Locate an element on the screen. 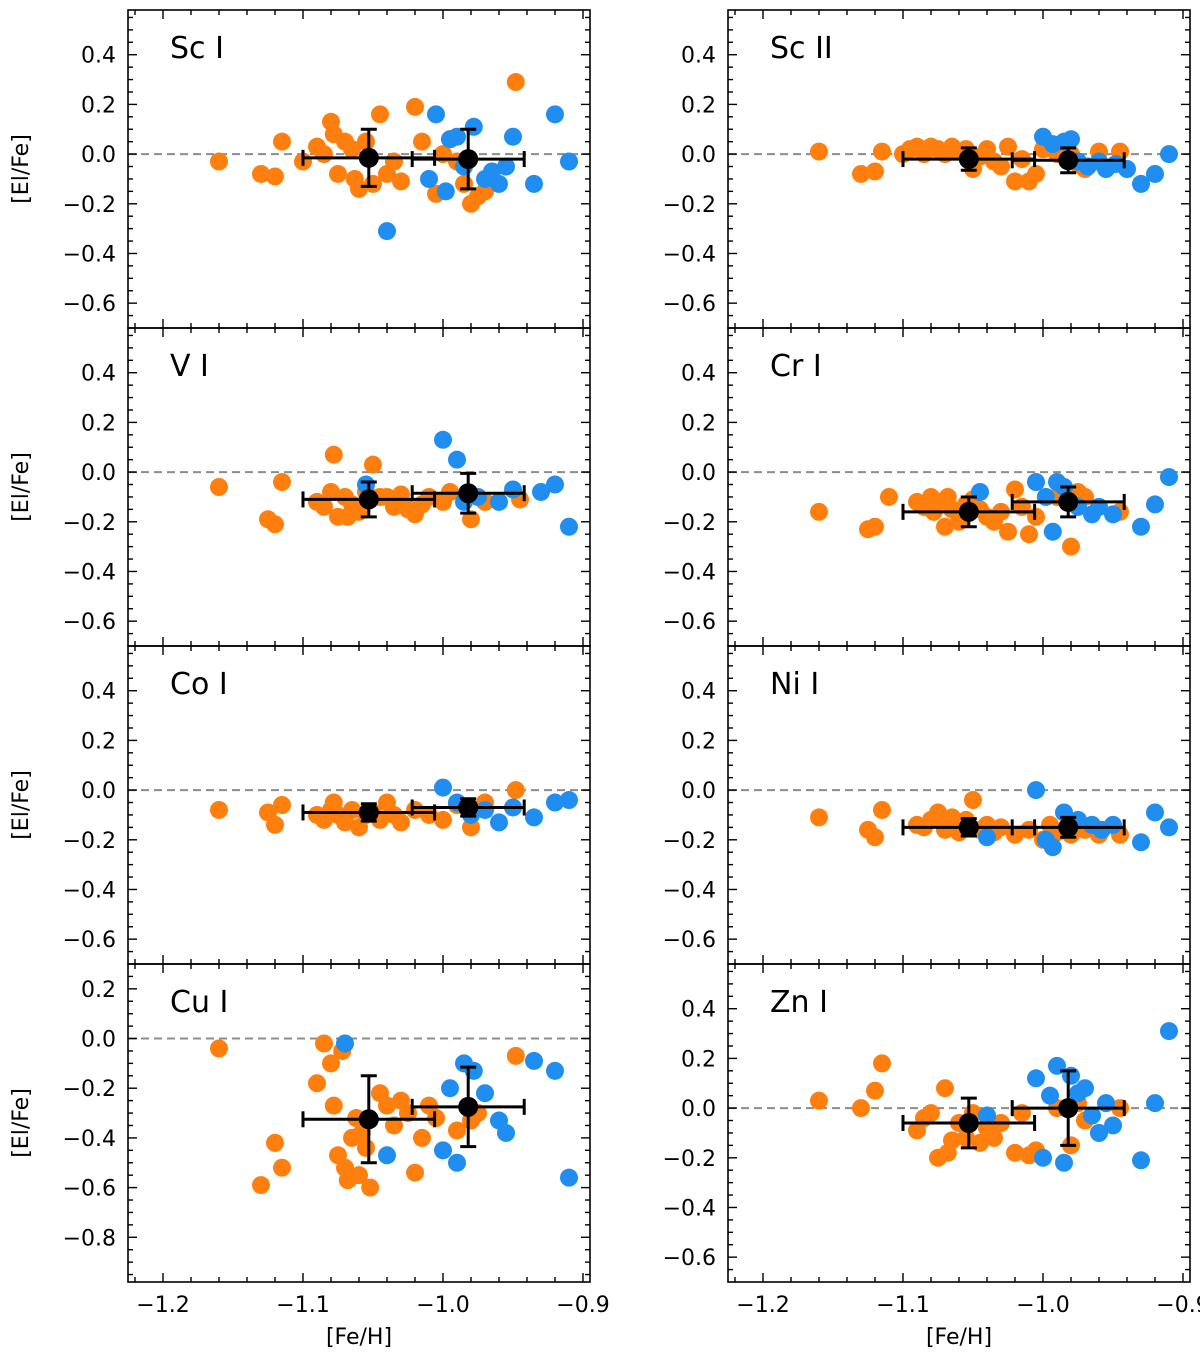 The image size is (1200, 1367). panel-label: Ni I is located at coordinates (794, 684).